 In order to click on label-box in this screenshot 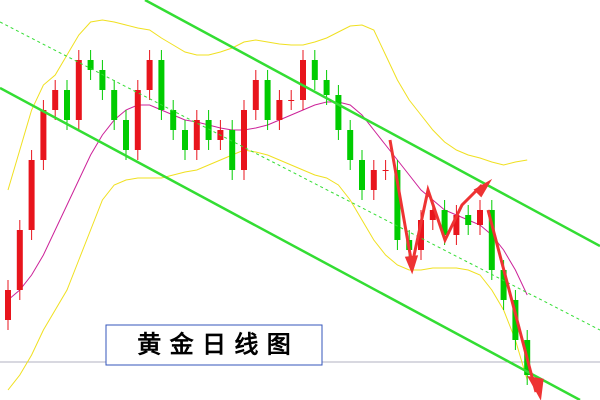, I will do `click(214, 345)`.